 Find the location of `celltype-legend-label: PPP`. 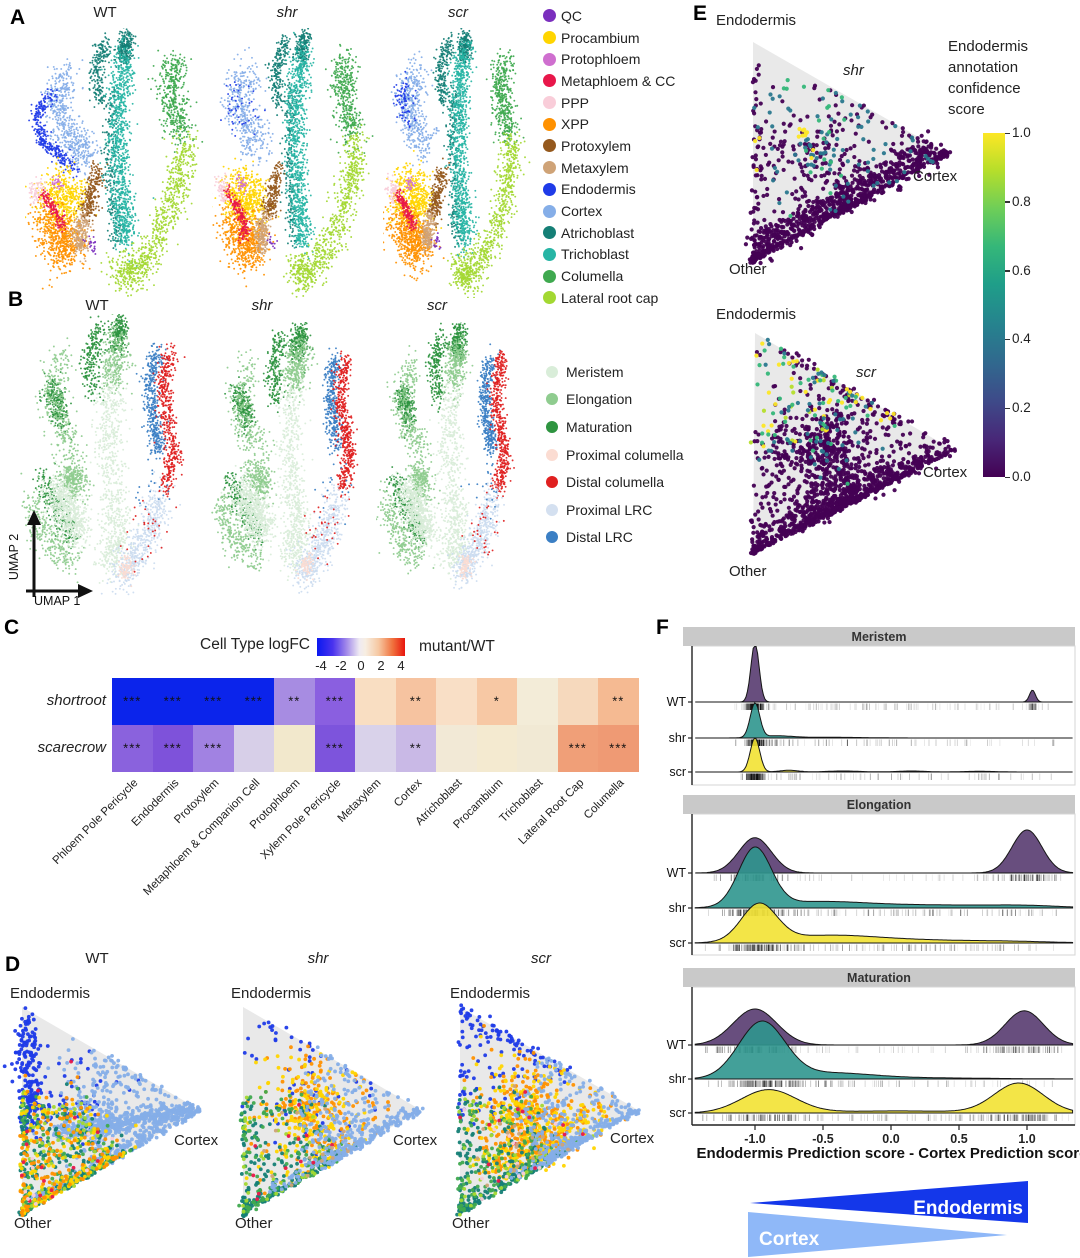

celltype-legend-label: PPP is located at coordinates (575, 102).